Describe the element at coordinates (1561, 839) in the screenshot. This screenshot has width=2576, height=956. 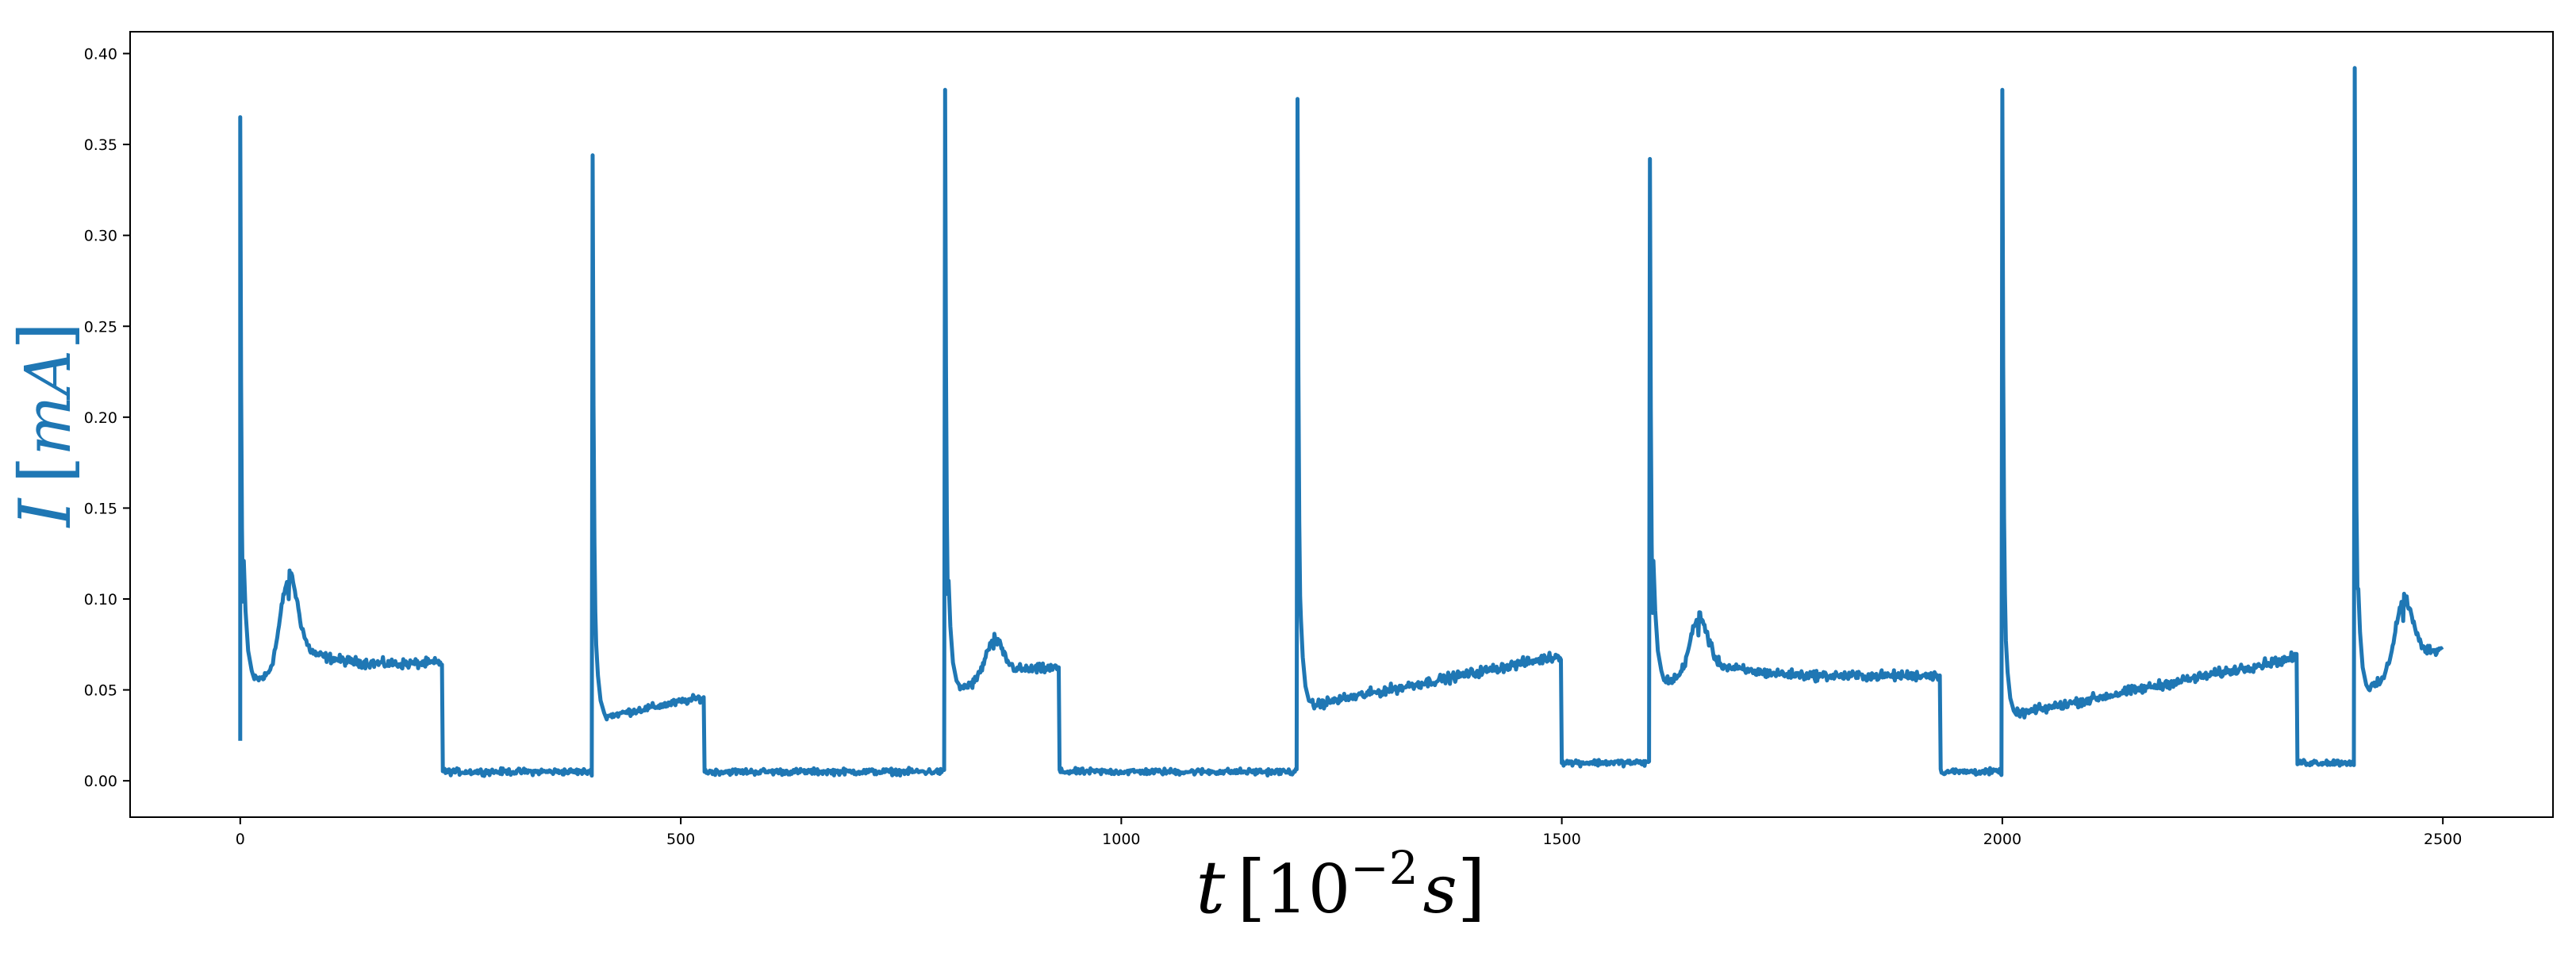
I see `x-tick-label: 1500` at that location.